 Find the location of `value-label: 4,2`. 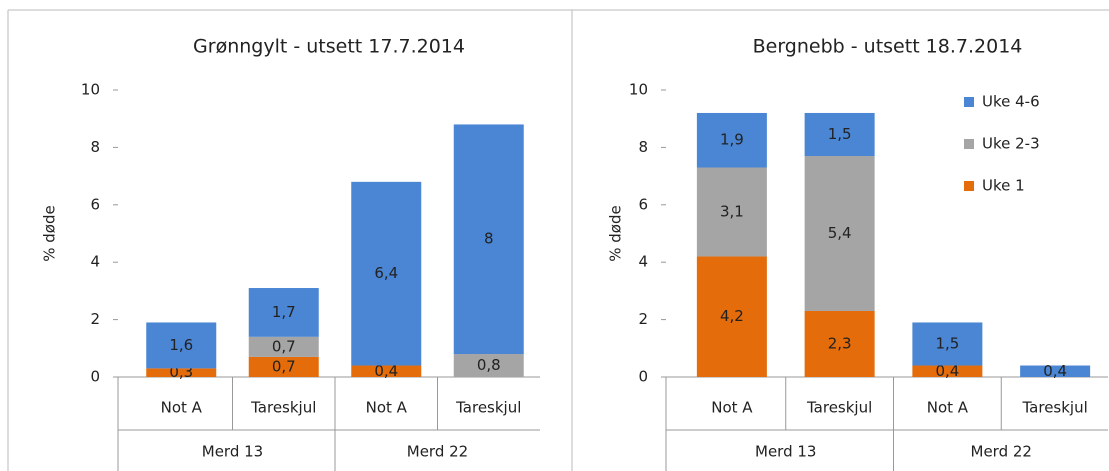

value-label: 4,2 is located at coordinates (732, 316).